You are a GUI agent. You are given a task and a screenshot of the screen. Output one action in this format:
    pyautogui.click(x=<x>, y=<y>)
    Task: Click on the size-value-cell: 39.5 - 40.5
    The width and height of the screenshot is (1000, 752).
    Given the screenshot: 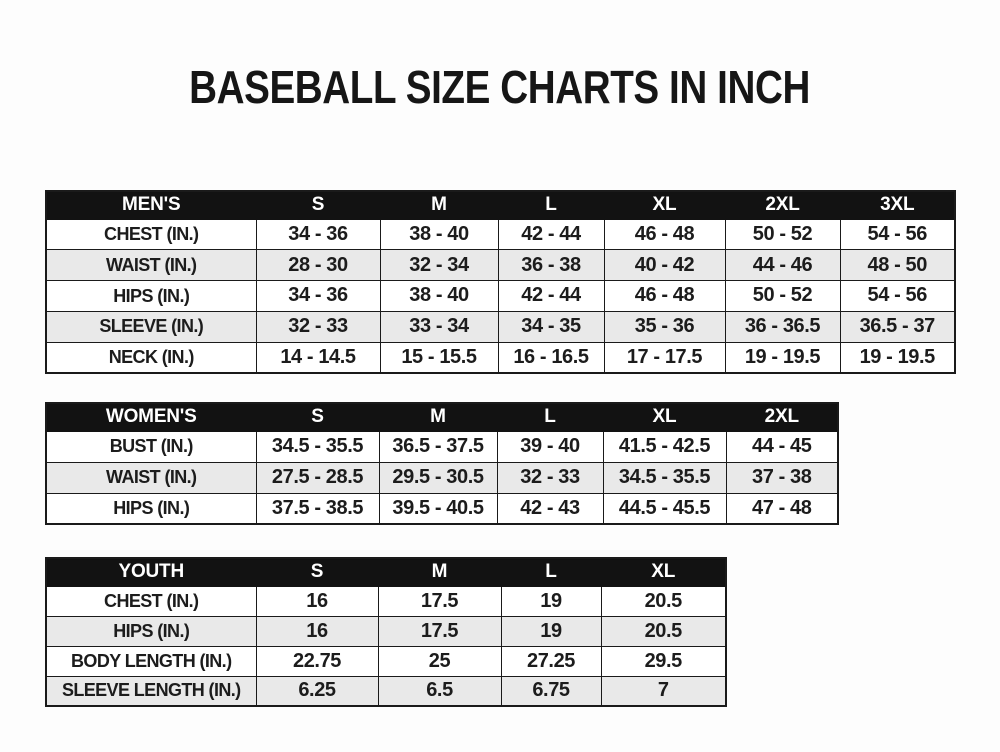 What is the action you would take?
    pyautogui.click(x=438, y=508)
    